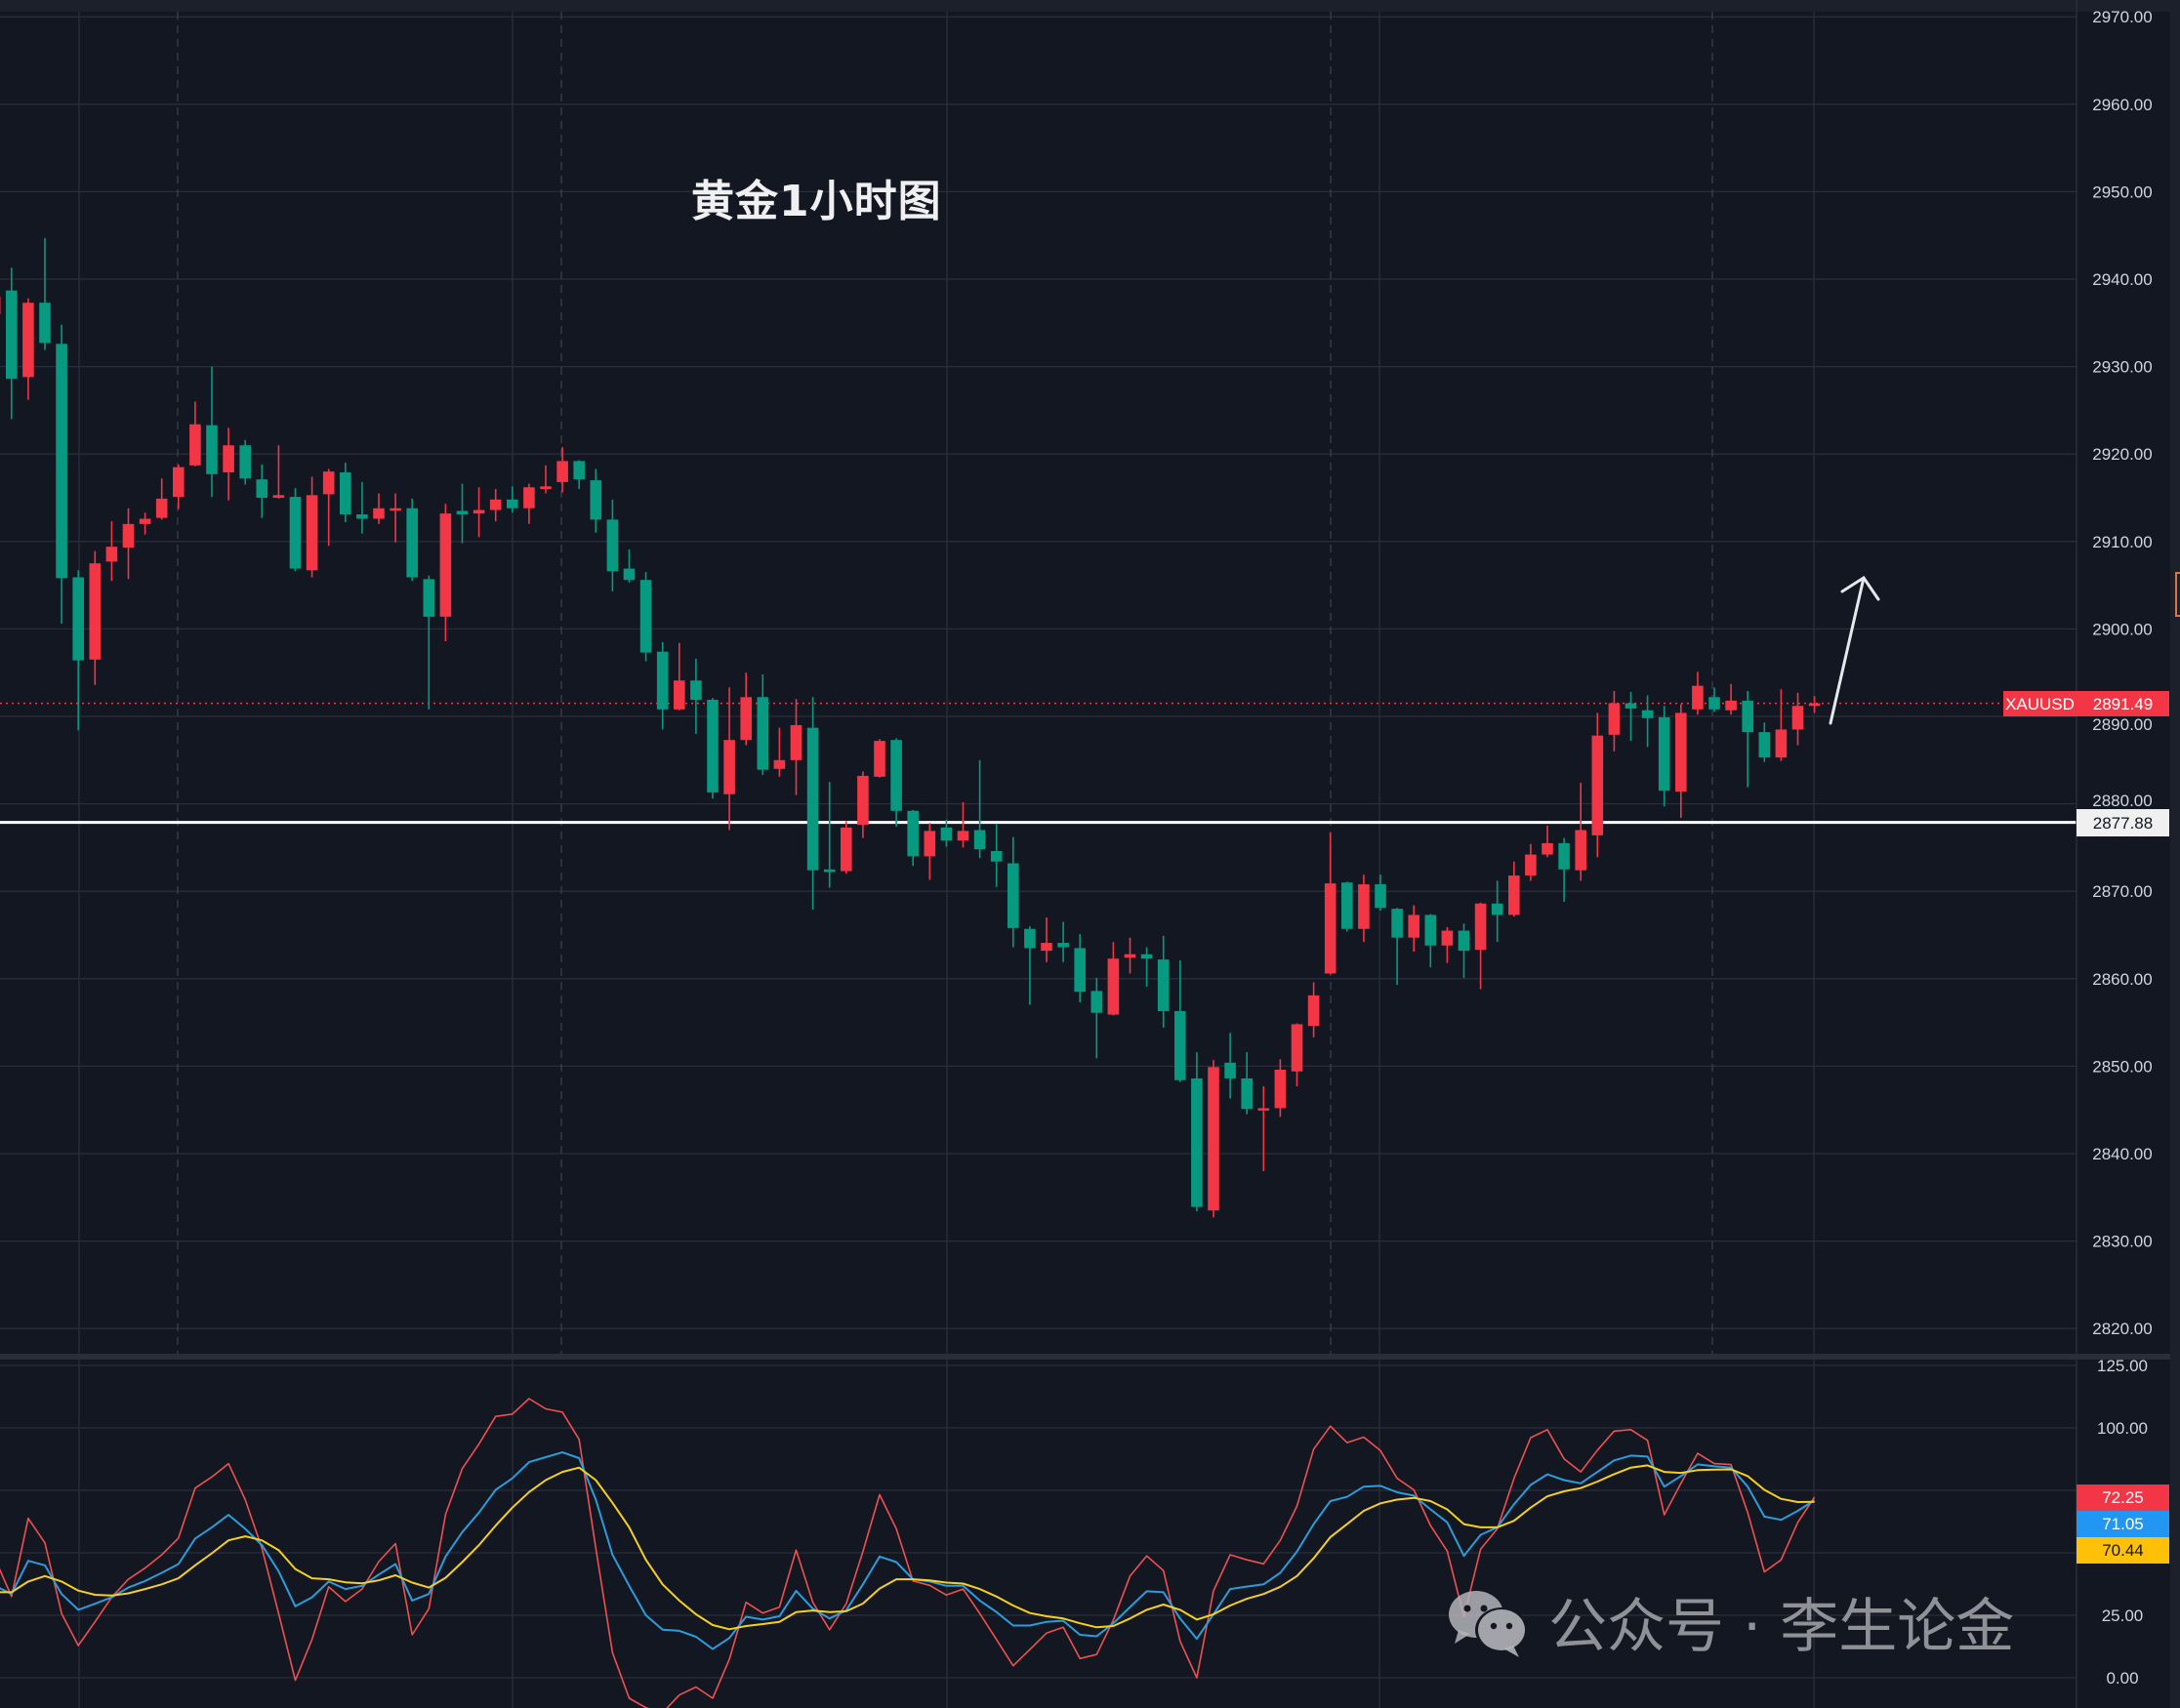 The width and height of the screenshot is (2180, 1708). What do you see at coordinates (1854, 650) in the screenshot?
I see `trend-arrow` at bounding box center [1854, 650].